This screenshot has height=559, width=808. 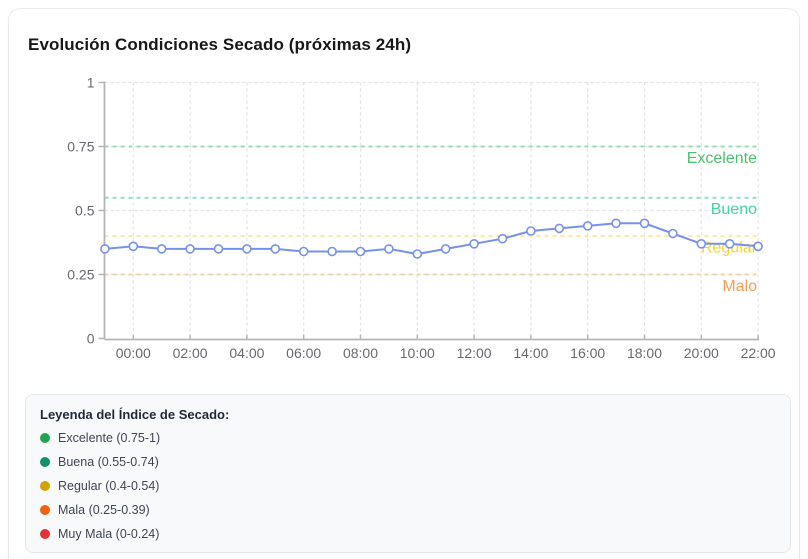 What do you see at coordinates (408, 462) in the screenshot?
I see `legend-item: Buena (0.55-0.74)` at bounding box center [408, 462].